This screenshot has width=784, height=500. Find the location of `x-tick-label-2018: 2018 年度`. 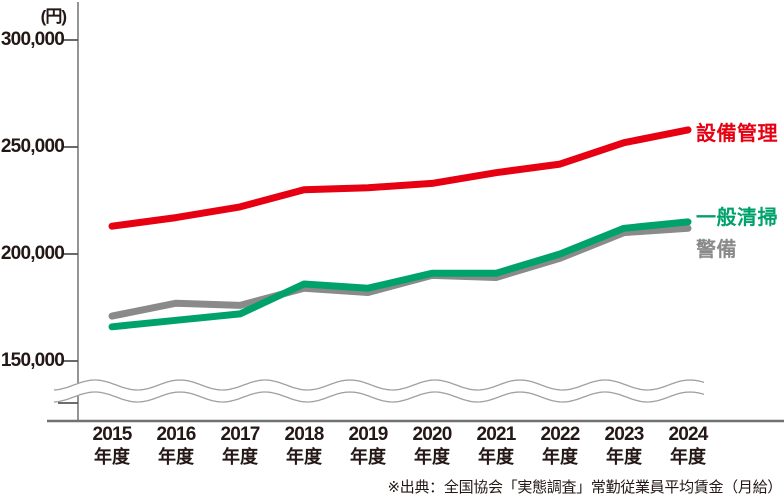

x-tick-label-2018: 2018 年度 is located at coordinates (304, 445).